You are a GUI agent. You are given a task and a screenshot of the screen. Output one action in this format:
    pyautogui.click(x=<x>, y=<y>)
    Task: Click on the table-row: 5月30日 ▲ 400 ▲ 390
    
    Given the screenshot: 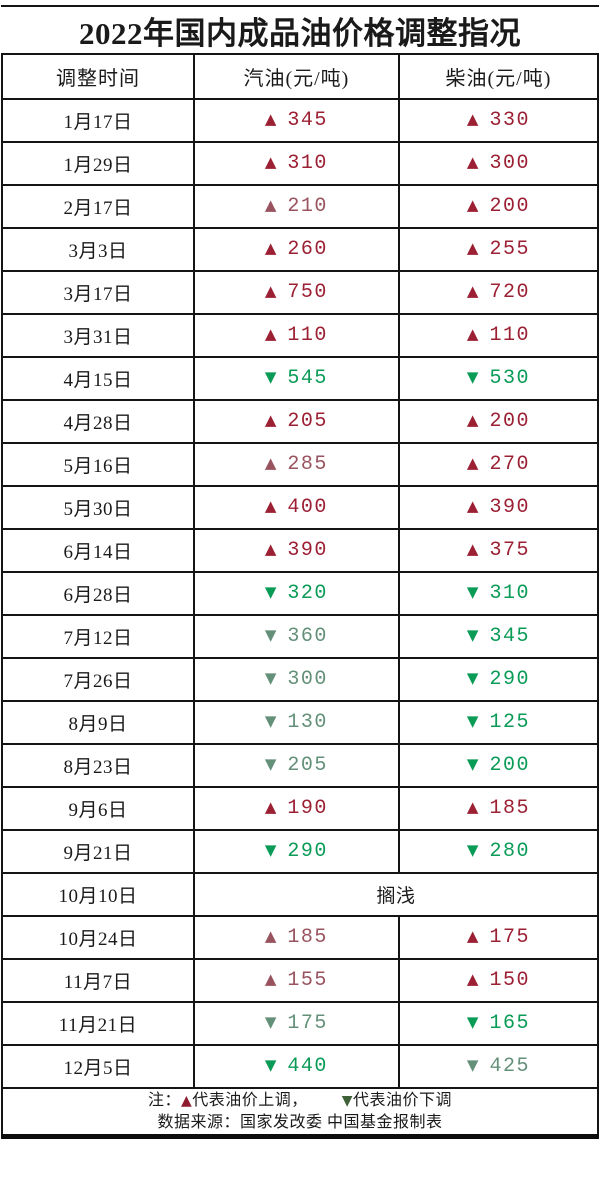 What is the action you would take?
    pyautogui.click(x=300, y=507)
    